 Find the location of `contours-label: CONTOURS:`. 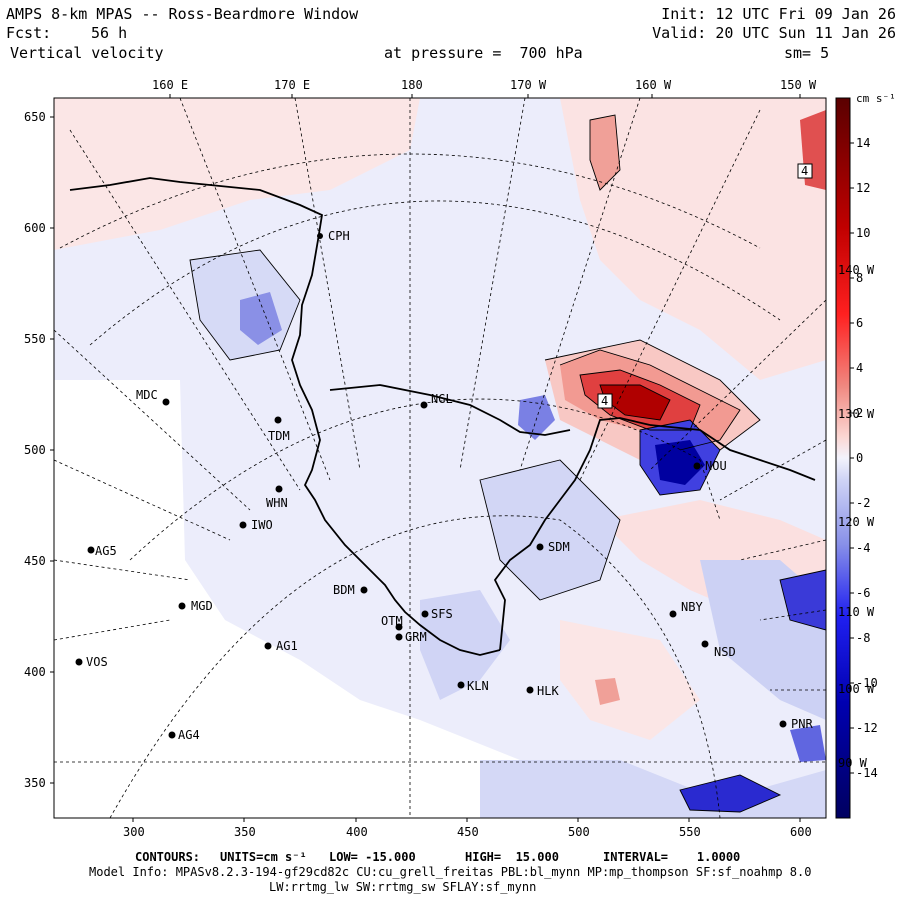

contours-label: CONTOURS: is located at coordinates (168, 857).